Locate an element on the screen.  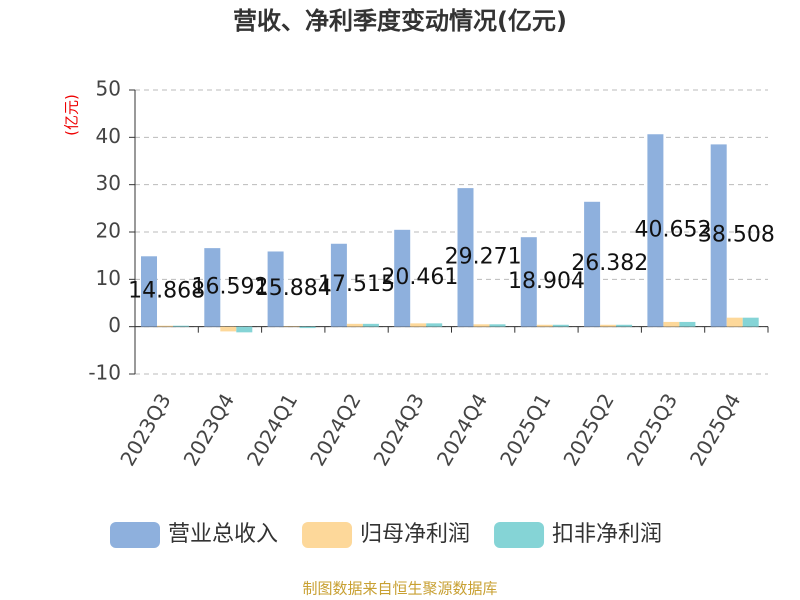
source-note: 制图数据来自恒生聚源数据库 is located at coordinates (399, 589).